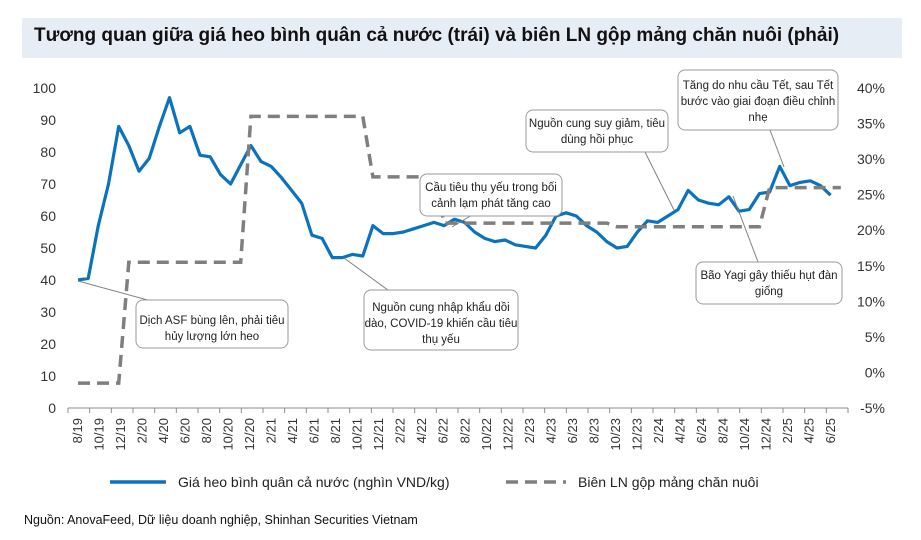  What do you see at coordinates (48, 344) in the screenshot?
I see `y-left-tick-label: 20` at bounding box center [48, 344].